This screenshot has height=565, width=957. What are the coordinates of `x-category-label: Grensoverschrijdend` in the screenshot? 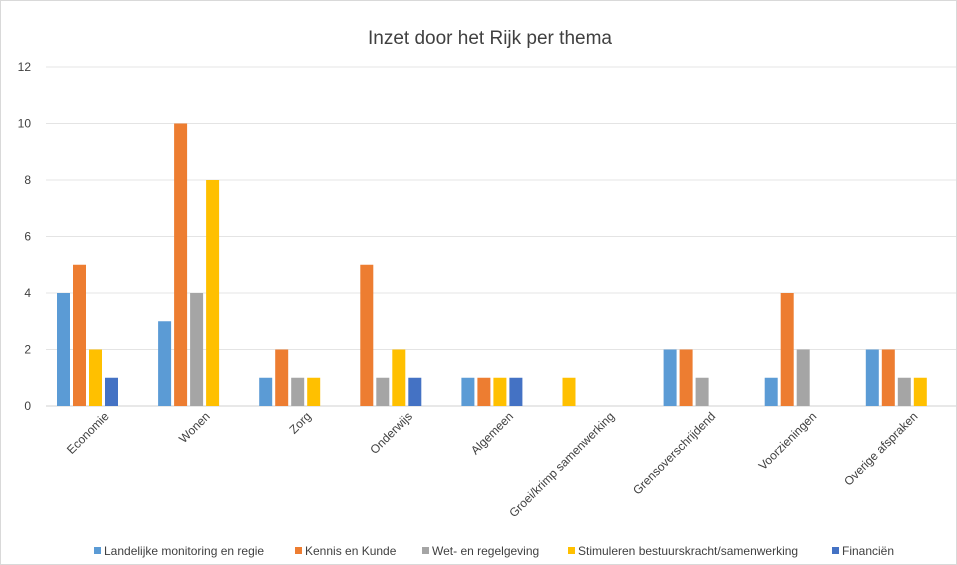 It's located at (674, 453).